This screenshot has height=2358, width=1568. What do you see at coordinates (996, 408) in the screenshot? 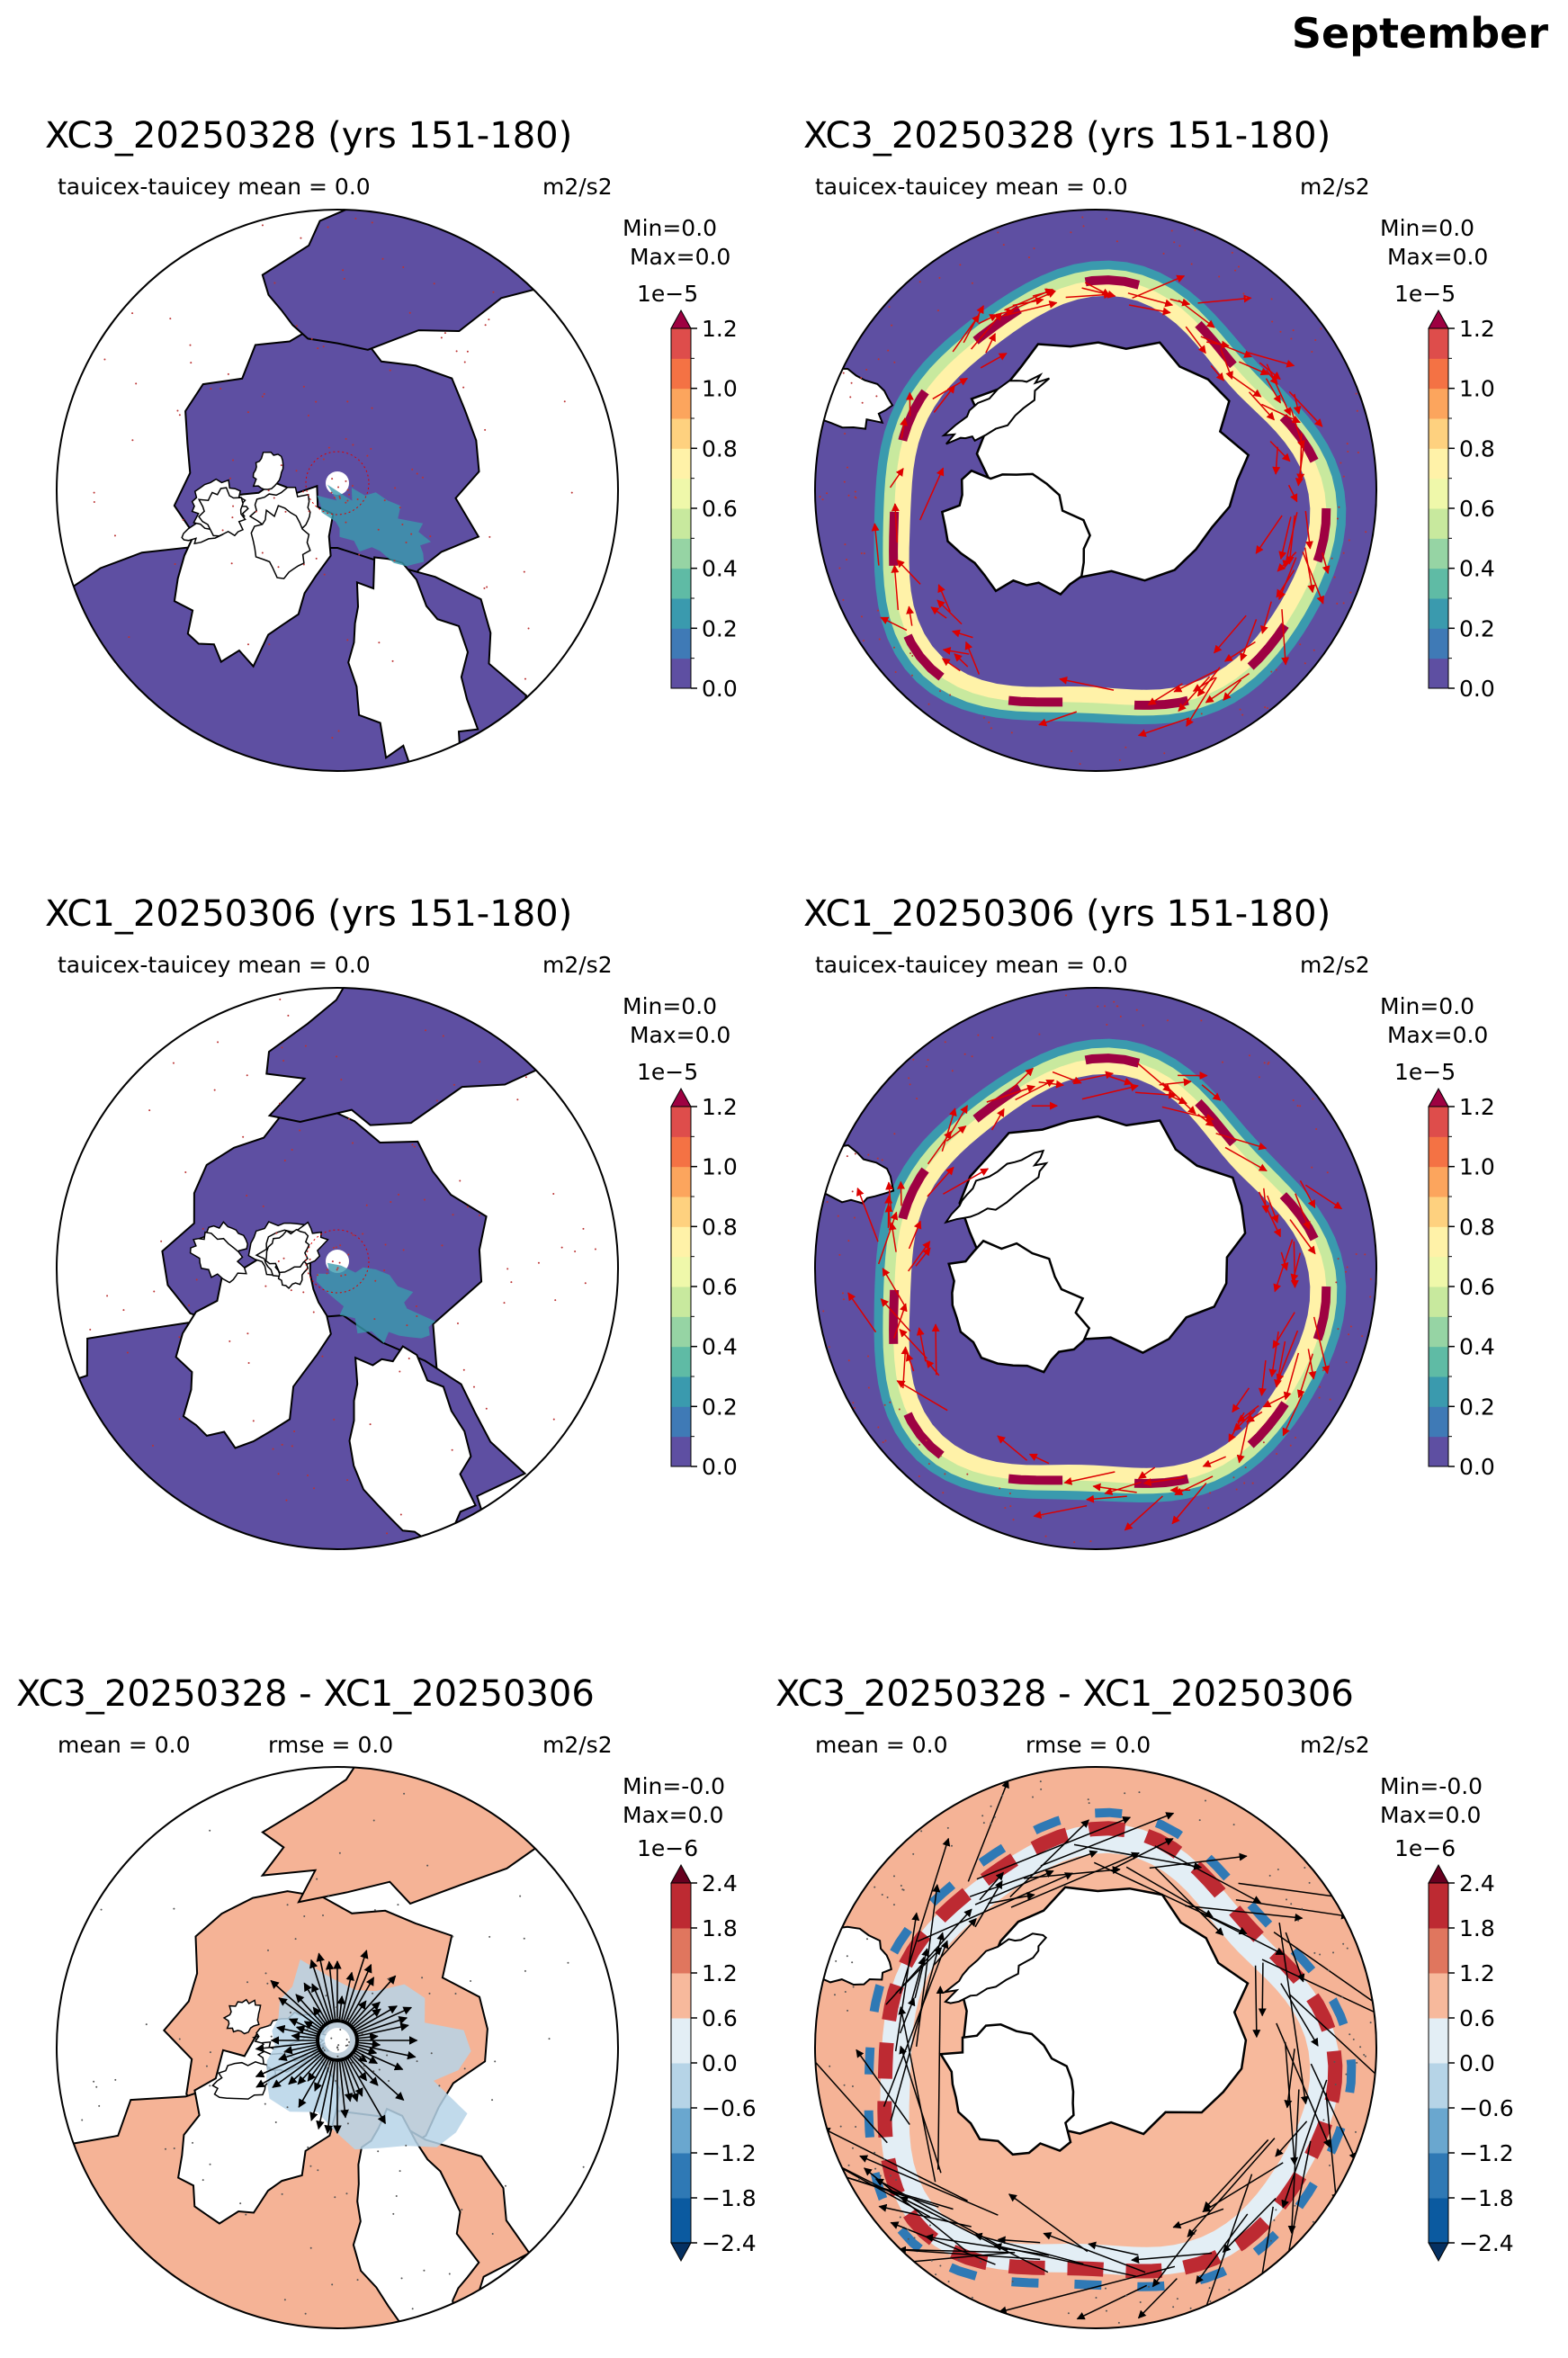
I see `antarctic-peninsula` at bounding box center [996, 408].